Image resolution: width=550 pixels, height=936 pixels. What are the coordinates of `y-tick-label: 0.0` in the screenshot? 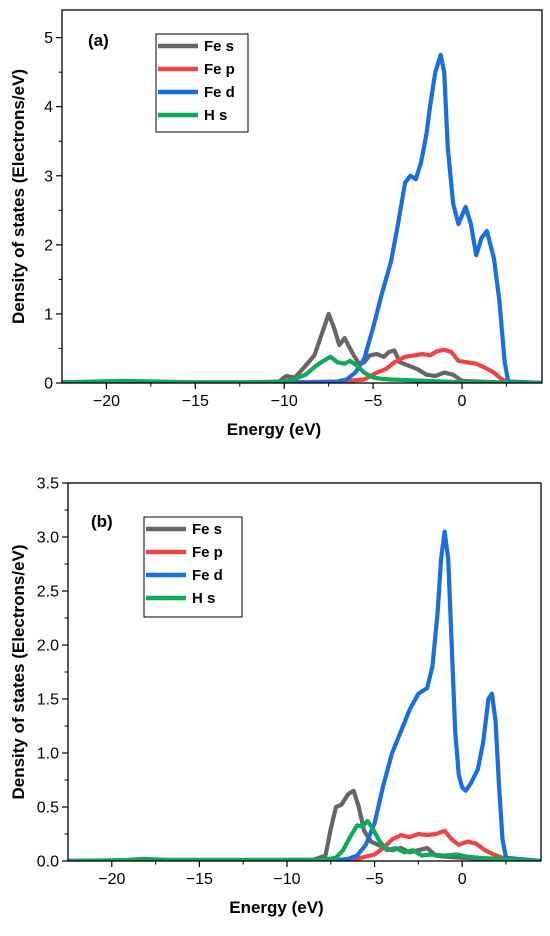 It's located at (48, 862).